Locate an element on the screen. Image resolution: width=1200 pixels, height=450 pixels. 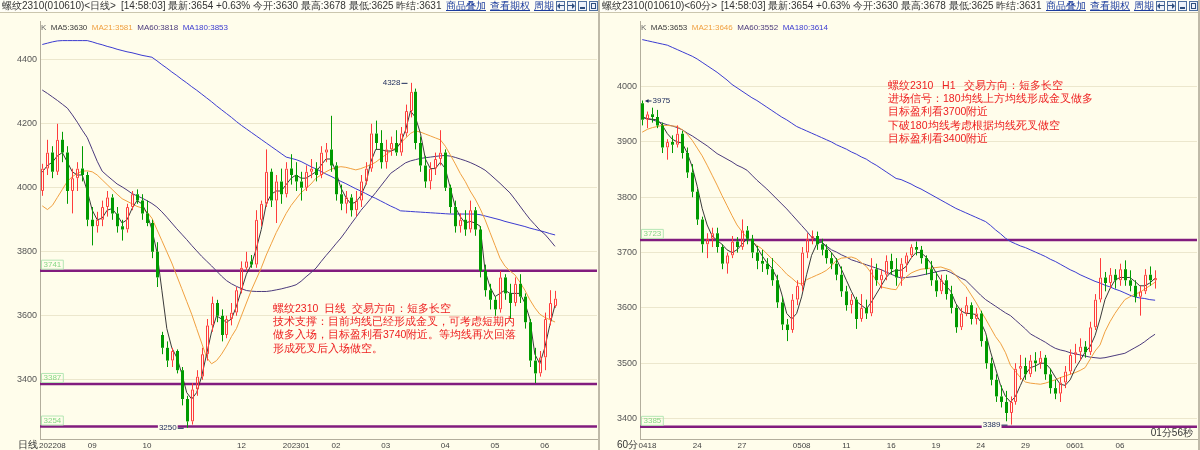
x-tick-label: 10 is located at coordinates (147, 445).